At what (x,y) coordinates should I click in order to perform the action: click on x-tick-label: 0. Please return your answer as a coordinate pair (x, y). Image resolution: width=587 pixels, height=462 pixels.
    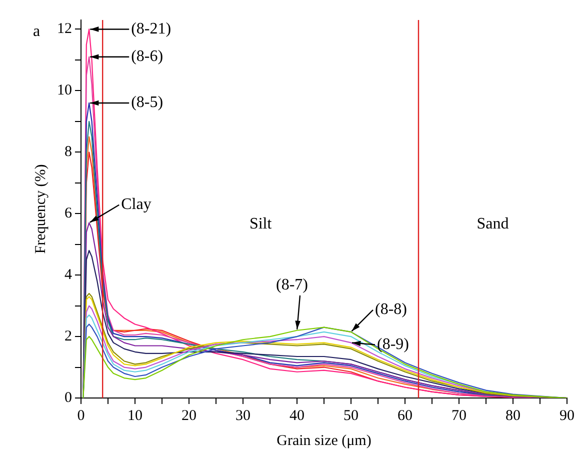
    Looking at the image, I should click on (81, 416).